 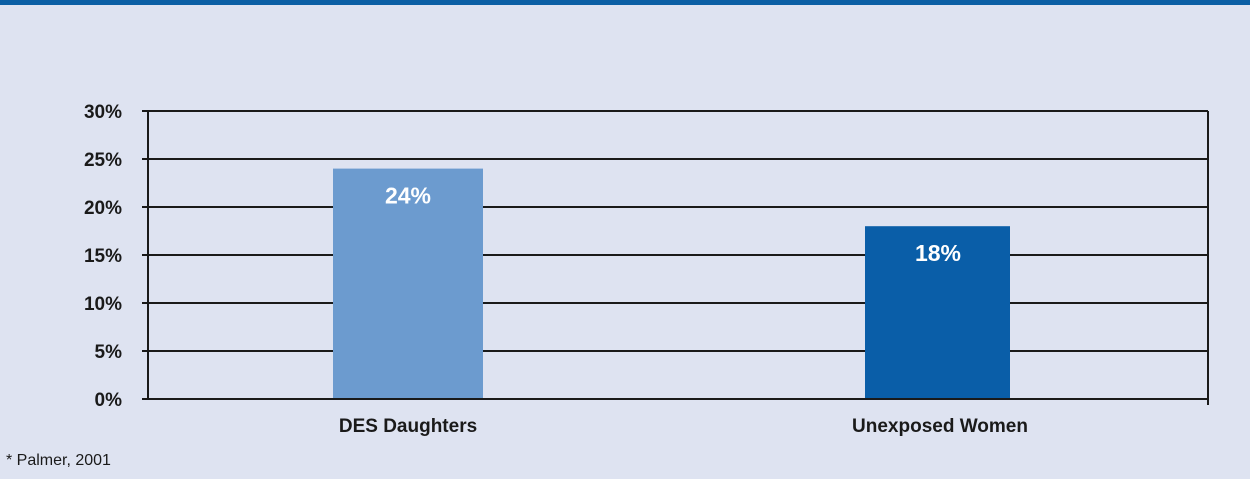 I want to click on y-tick-label: 15%, so click(x=103, y=256).